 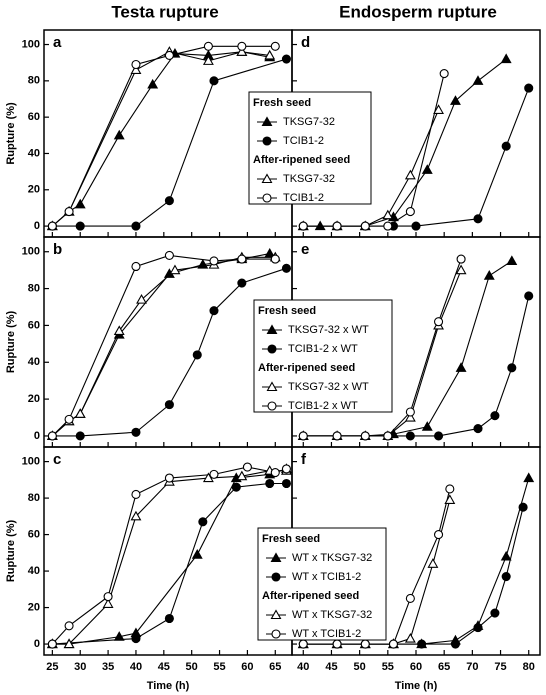 What do you see at coordinates (326, 634) in the screenshot?
I see `legend-label: WT x TCIB1-2` at bounding box center [326, 634].